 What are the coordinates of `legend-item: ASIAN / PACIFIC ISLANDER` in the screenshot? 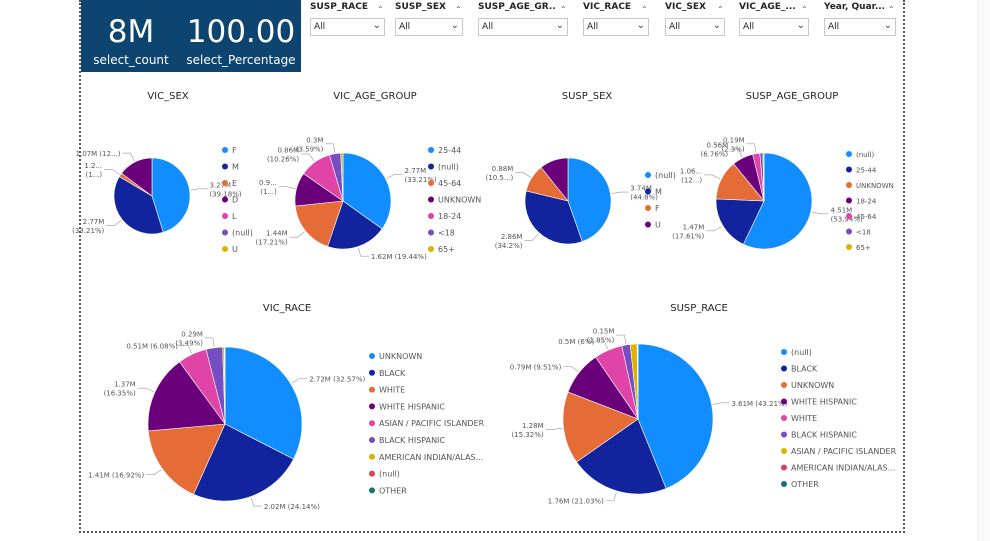 It's located at (432, 423).